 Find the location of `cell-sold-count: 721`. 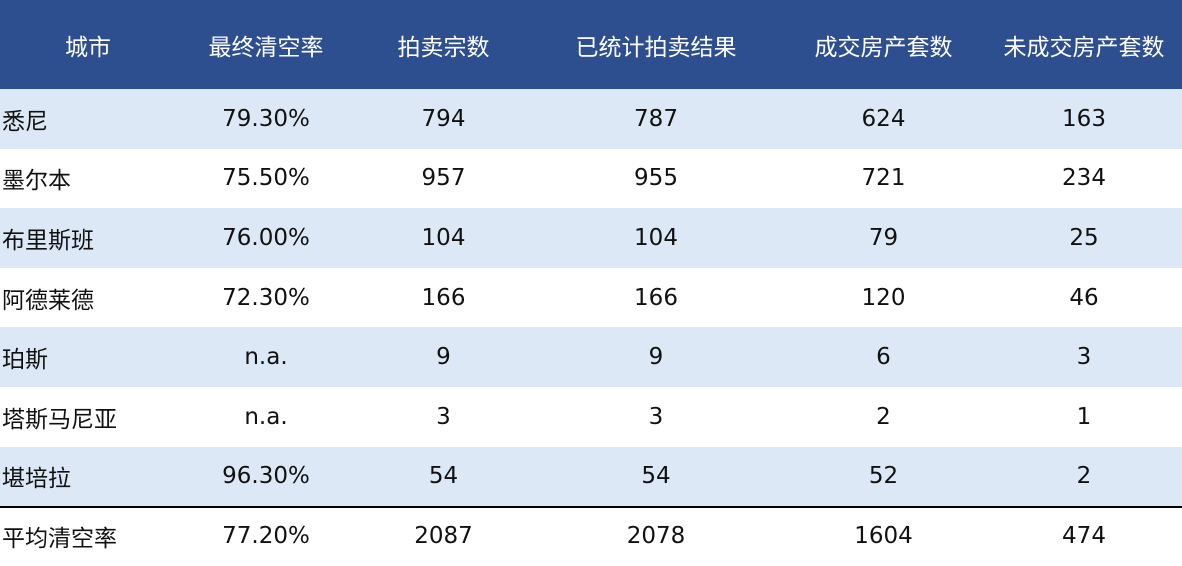

cell-sold-count: 721 is located at coordinates (883, 178).